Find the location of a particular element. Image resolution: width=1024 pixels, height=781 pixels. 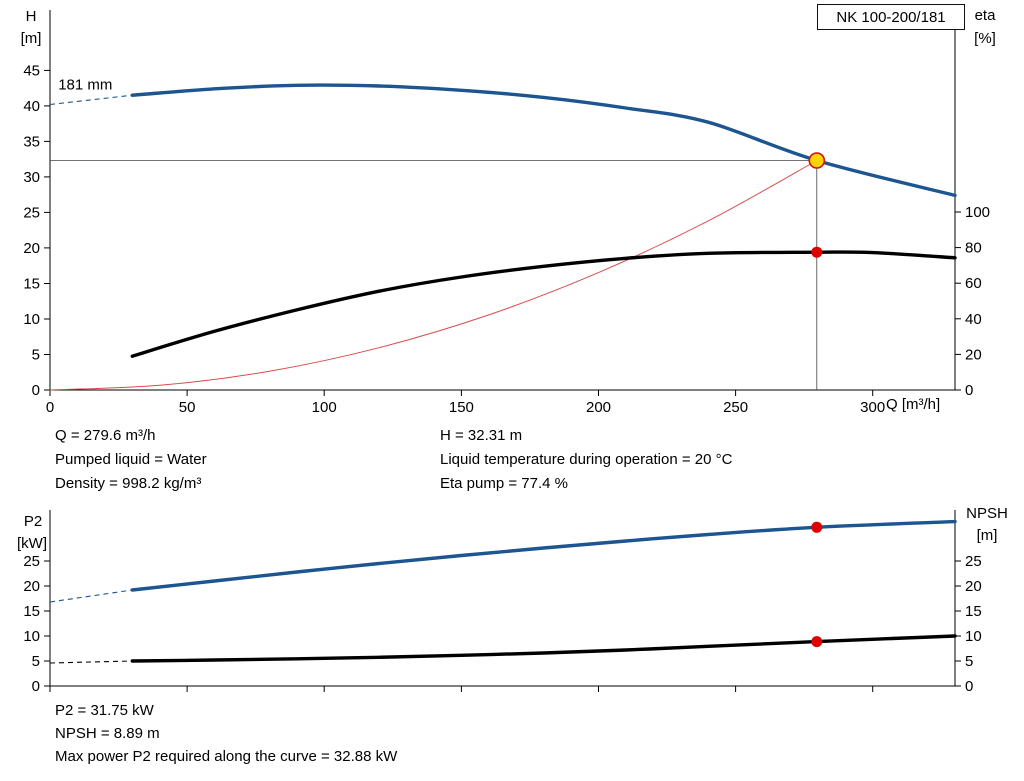

eta-duty-dot is located at coordinates (817, 252).